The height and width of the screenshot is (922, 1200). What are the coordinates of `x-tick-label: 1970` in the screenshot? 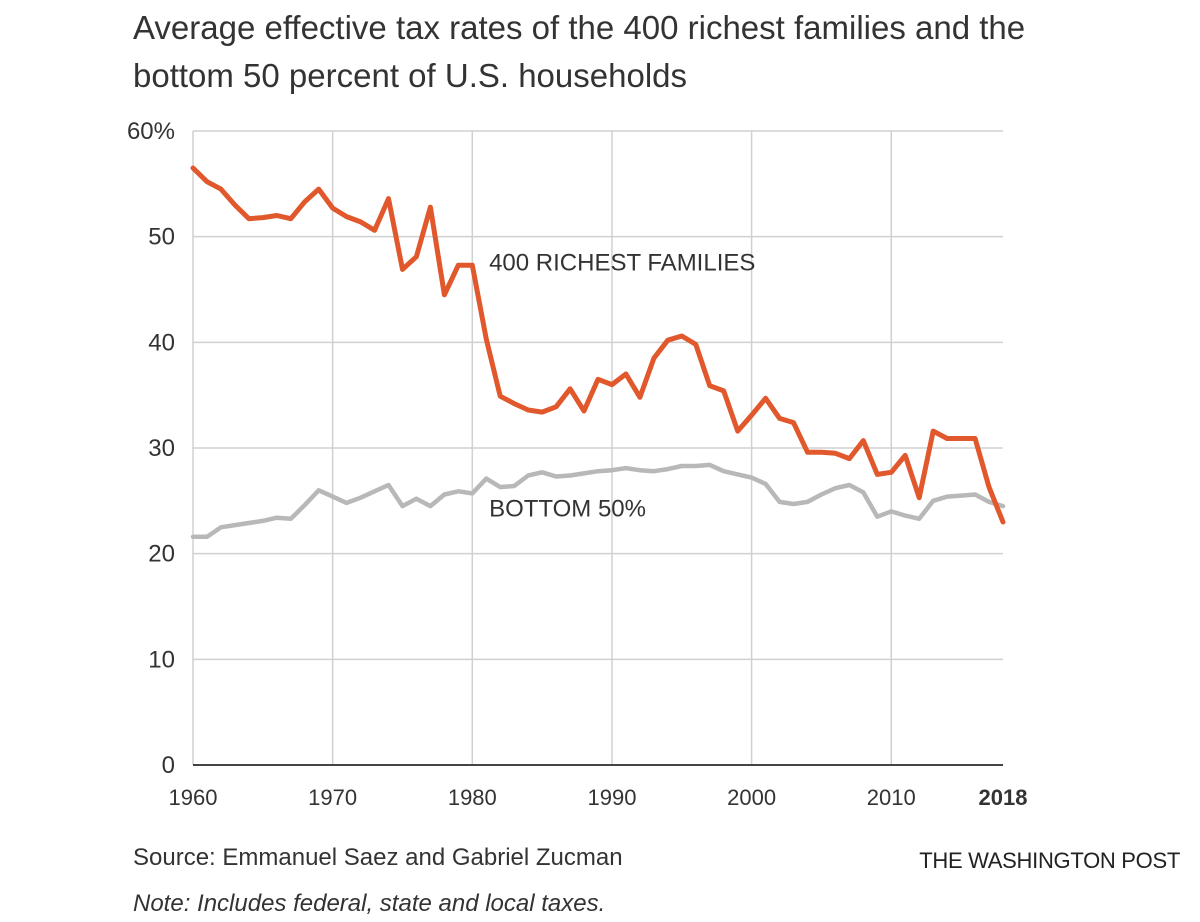 It's located at (332, 797).